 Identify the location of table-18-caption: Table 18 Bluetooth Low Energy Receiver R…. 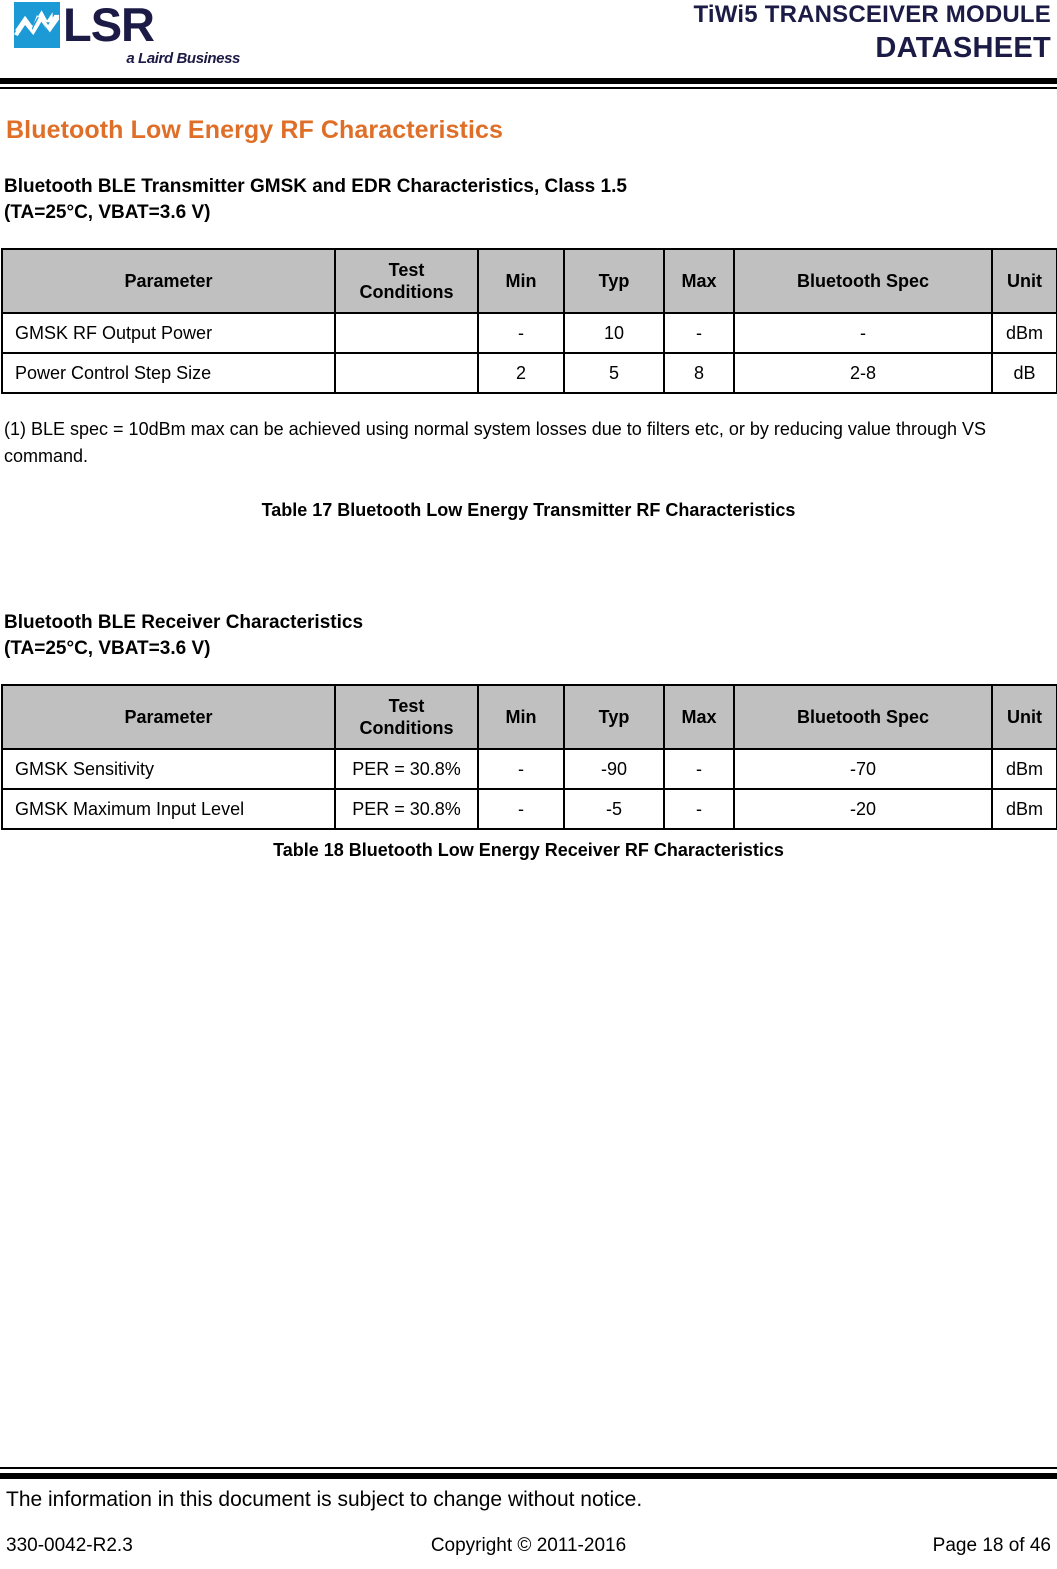
(528, 850).